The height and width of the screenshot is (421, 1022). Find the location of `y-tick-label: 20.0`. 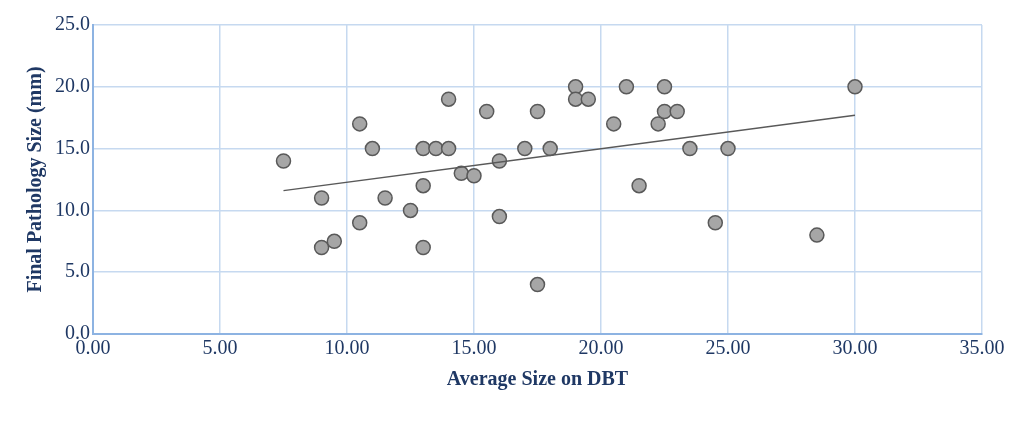

y-tick-label: 20.0 is located at coordinates (72, 85).